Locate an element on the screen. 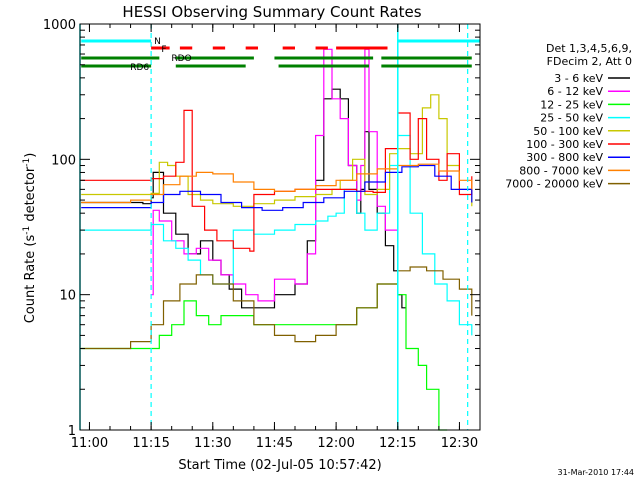 The height and width of the screenshot is (480, 640). y-tick-label-3: 1000 is located at coordinates (59, 25).